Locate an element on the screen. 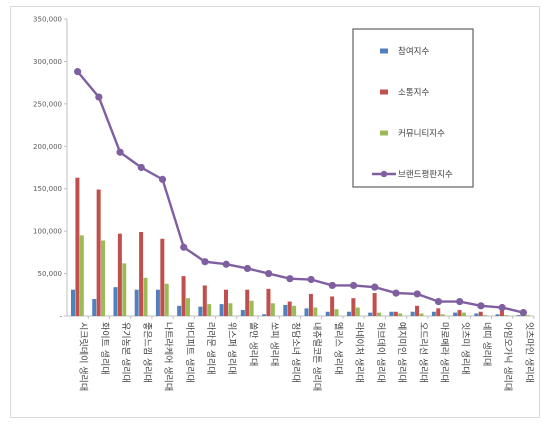 The width and height of the screenshot is (550, 431). x-tick-label: 허브데이 생리대 is located at coordinates (380, 352).